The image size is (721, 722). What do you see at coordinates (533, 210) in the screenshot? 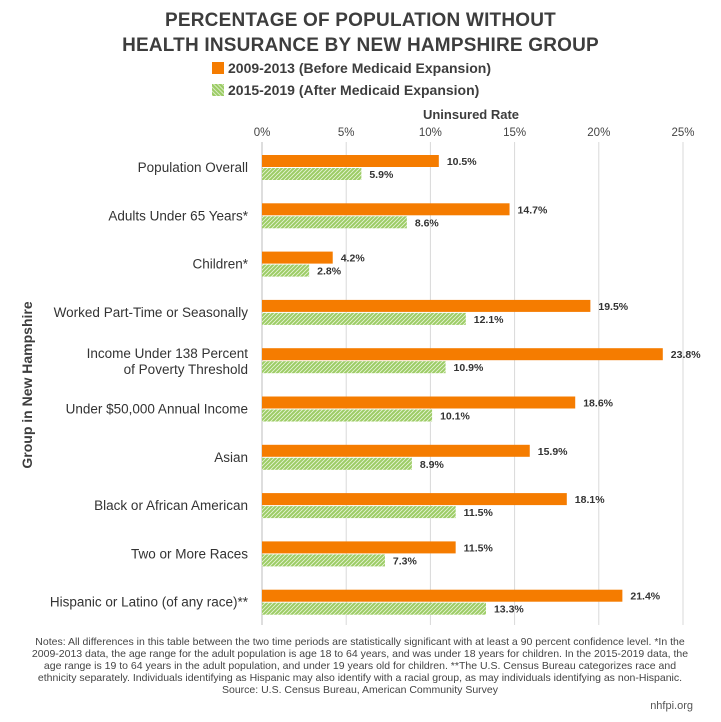
I see `data-label-2009-2013: 14.7%` at bounding box center [533, 210].